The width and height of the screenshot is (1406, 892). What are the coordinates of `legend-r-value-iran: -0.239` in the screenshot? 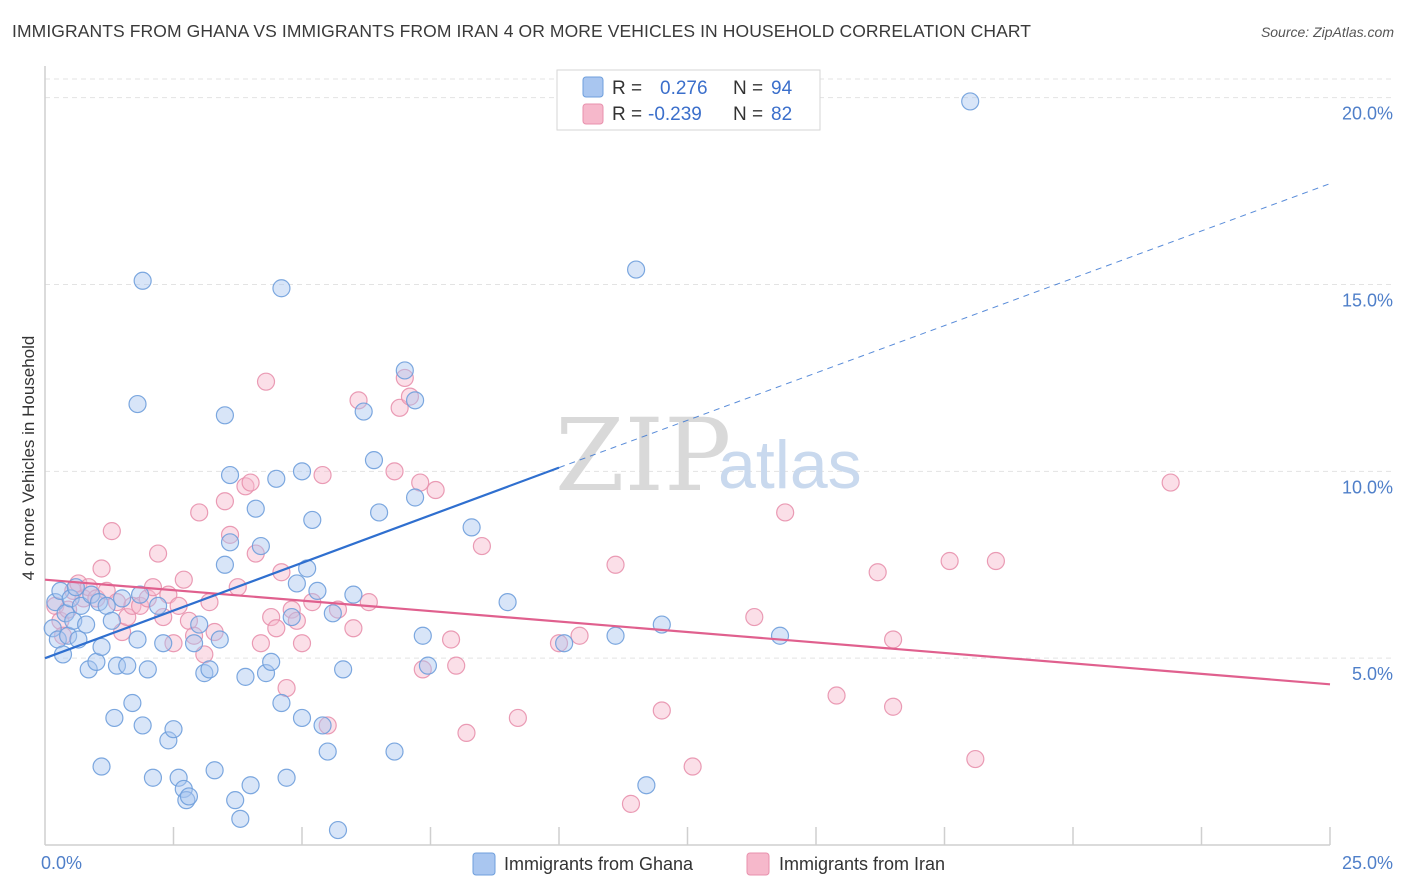 It's located at (675, 114).